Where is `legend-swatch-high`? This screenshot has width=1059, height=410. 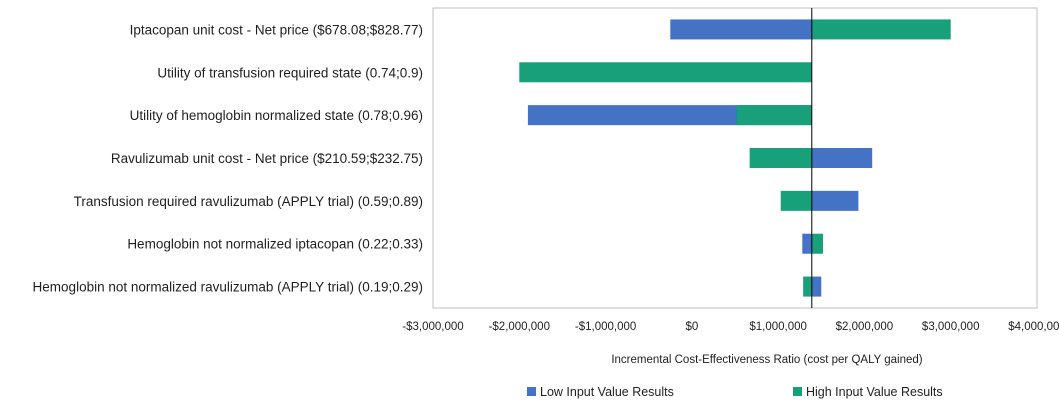
legend-swatch-high is located at coordinates (797, 391).